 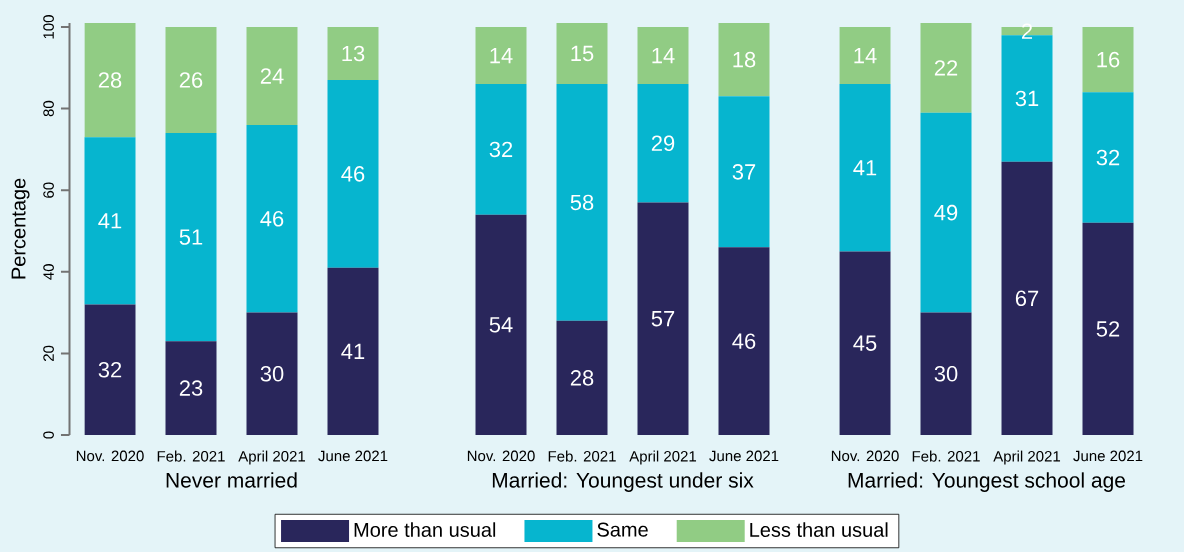 I want to click on y-tick-label: 100, so click(x=48, y=27).